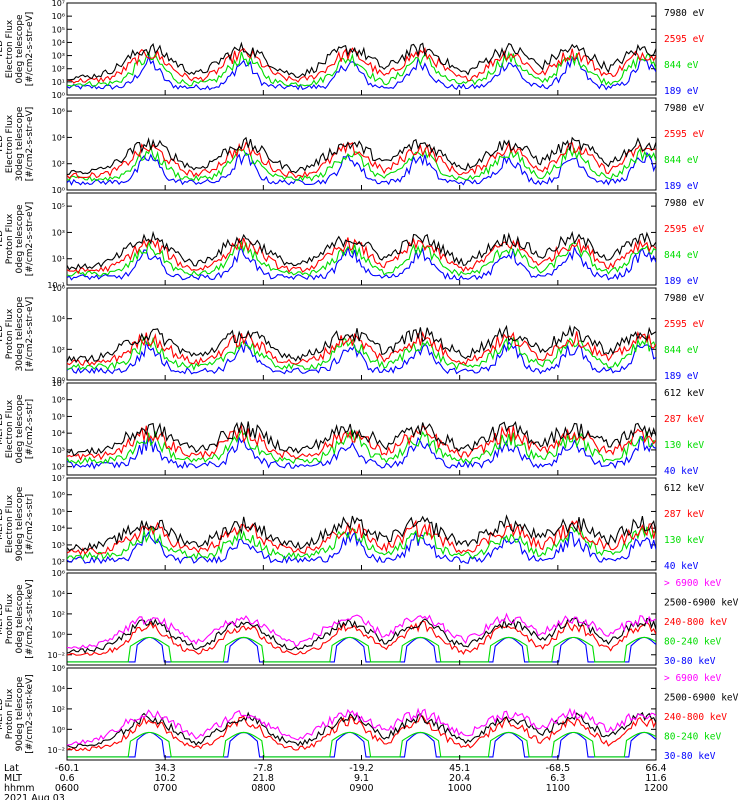 The height and width of the screenshot is (800, 750). What do you see at coordinates (459, 778) in the screenshot?
I see `x-tick-label-mlt: 20.4` at bounding box center [459, 778].